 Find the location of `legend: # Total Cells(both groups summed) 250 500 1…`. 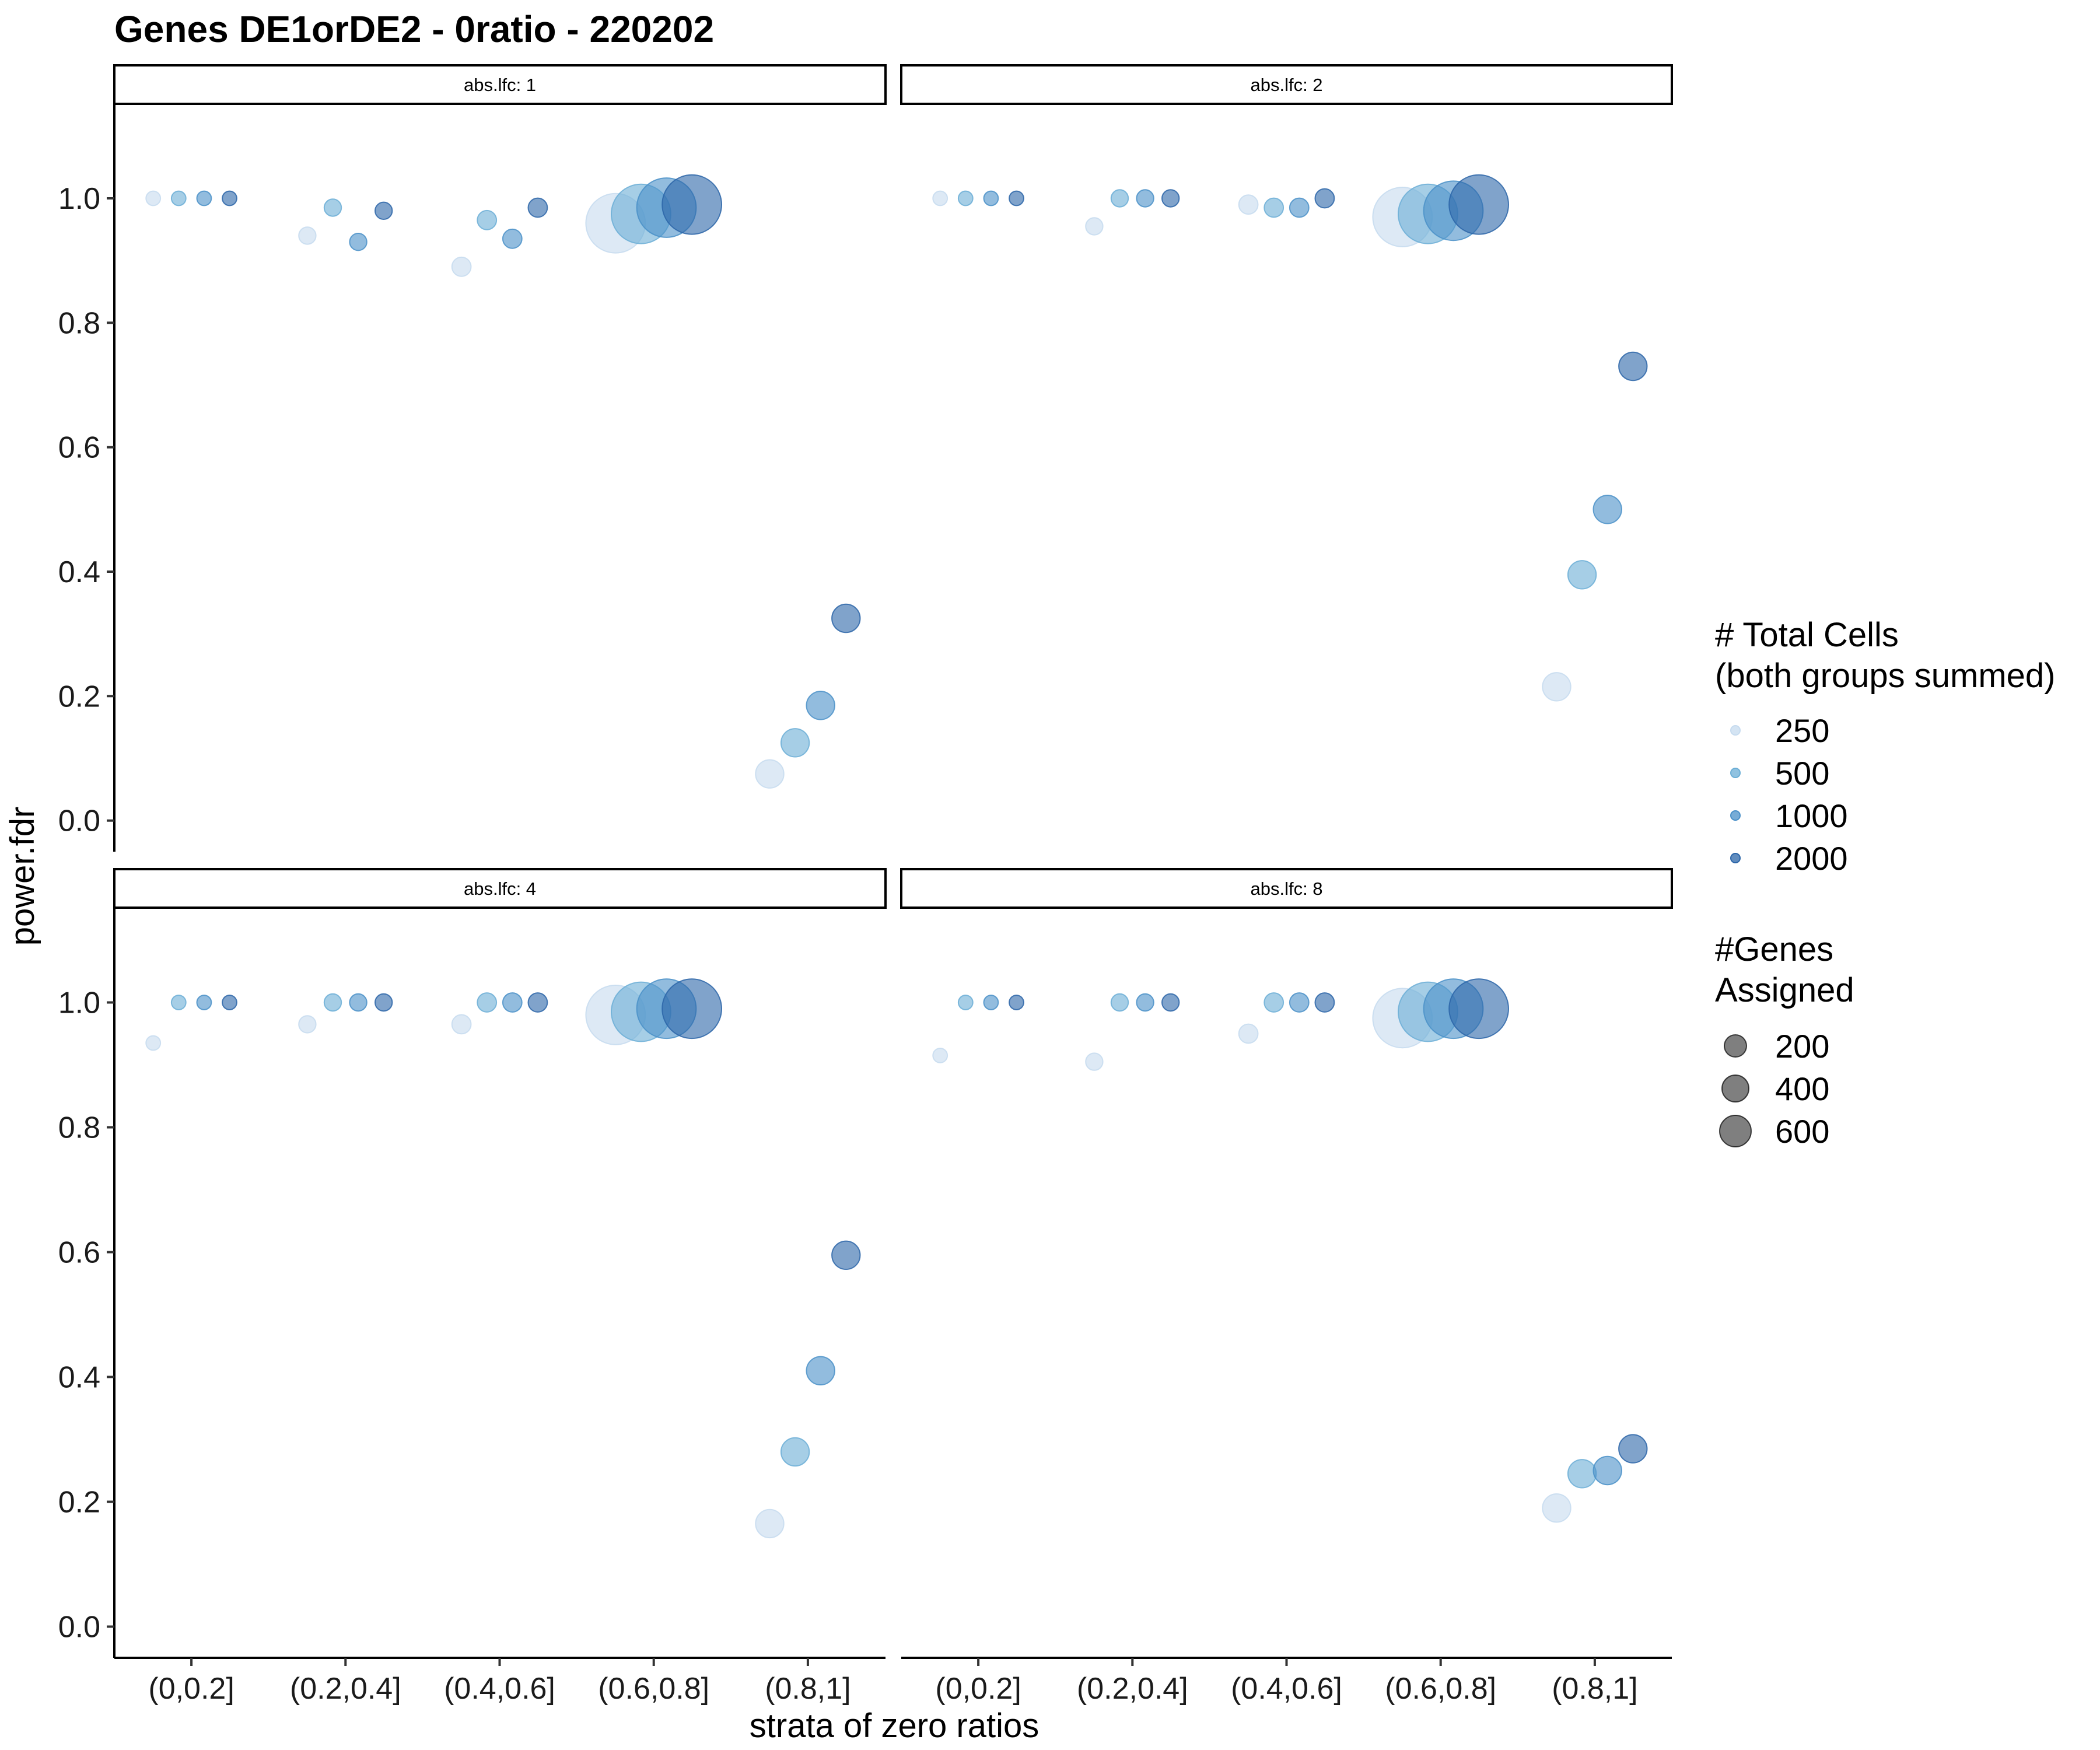

legend: # Total Cells(both groups summed) 250 500 1… is located at coordinates (1885, 883).